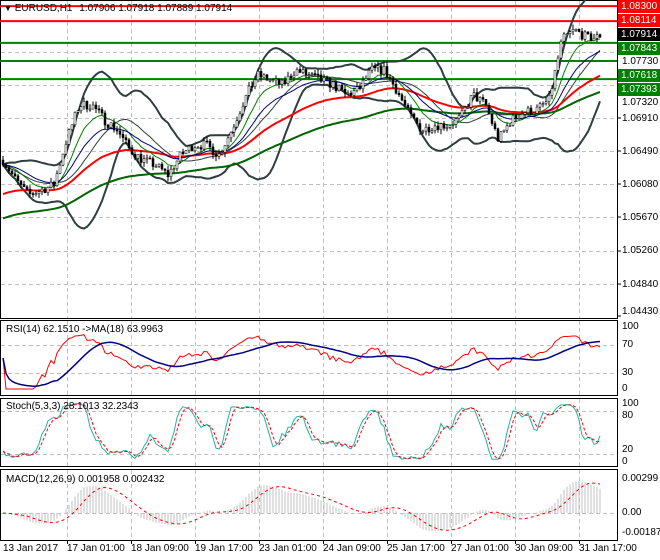 The height and width of the screenshot is (560, 660). I want to click on stoch-main-line, so click(301, 431).